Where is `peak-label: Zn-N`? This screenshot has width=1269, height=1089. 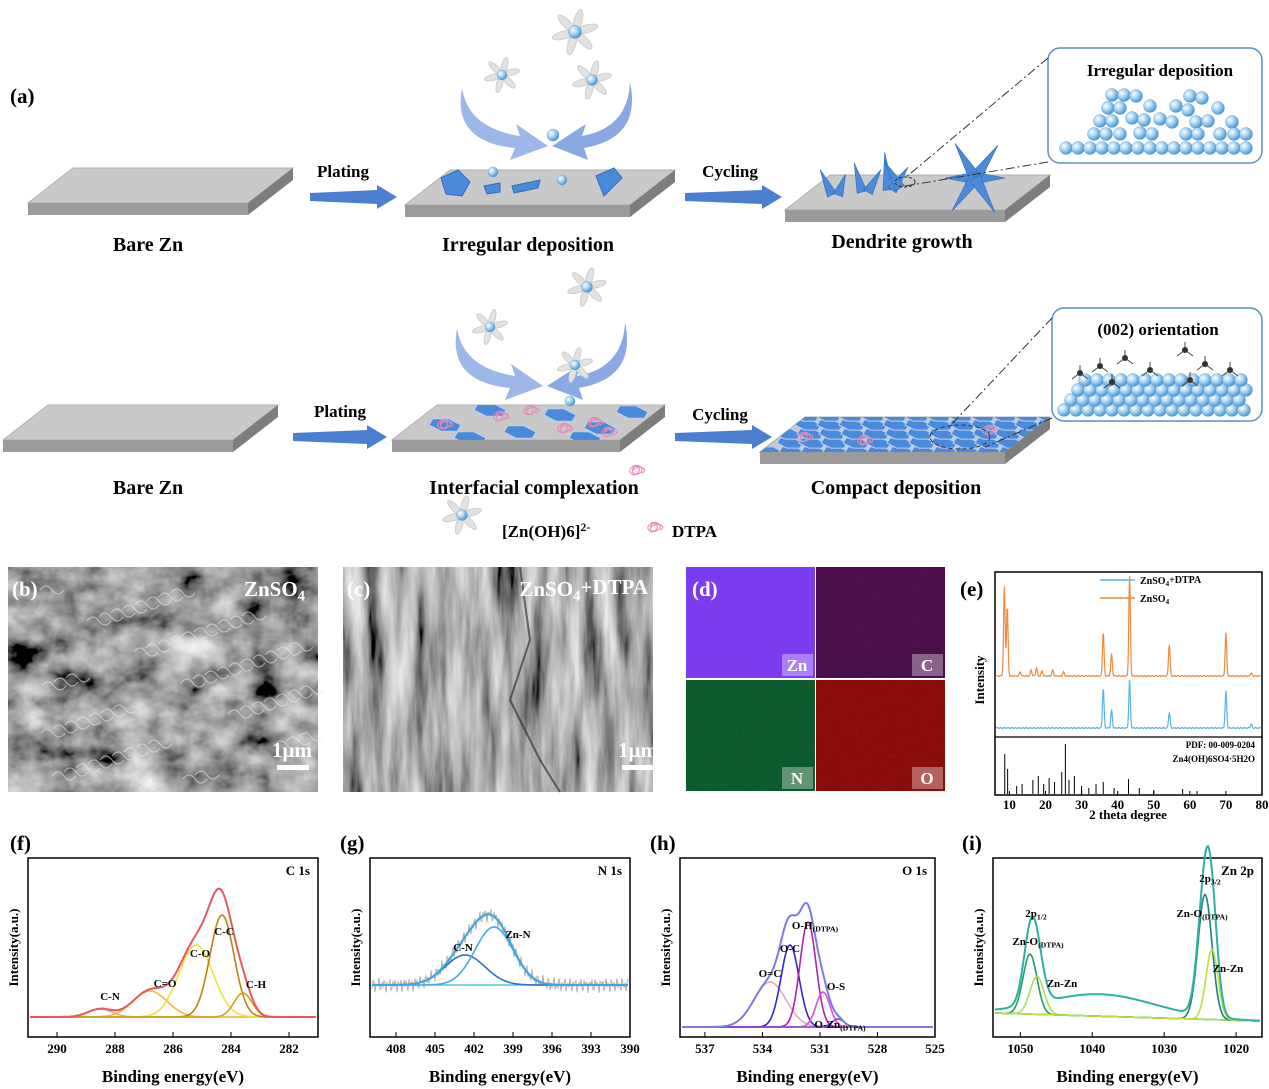
peak-label: Zn-N is located at coordinates (517, 935).